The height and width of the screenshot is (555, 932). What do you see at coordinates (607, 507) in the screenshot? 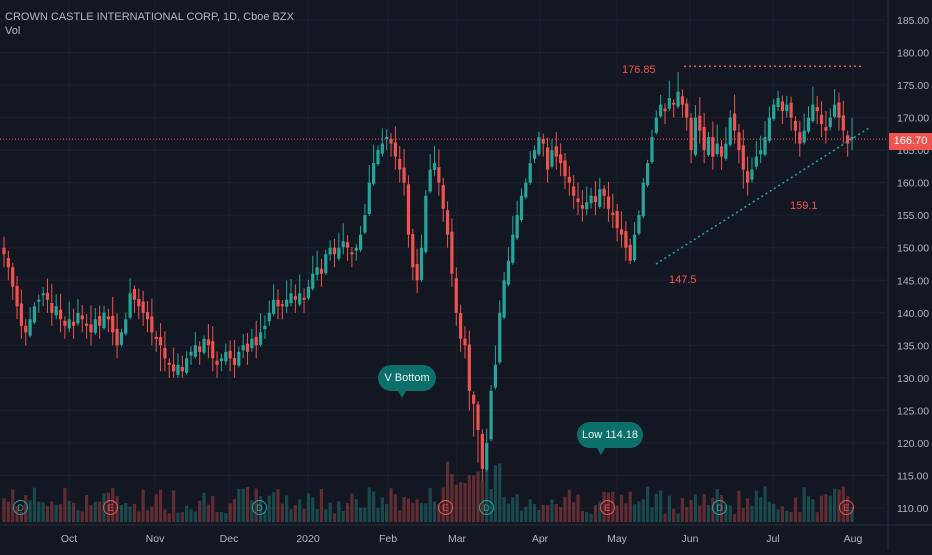
I see `earnings-marker-3: E` at bounding box center [607, 507].